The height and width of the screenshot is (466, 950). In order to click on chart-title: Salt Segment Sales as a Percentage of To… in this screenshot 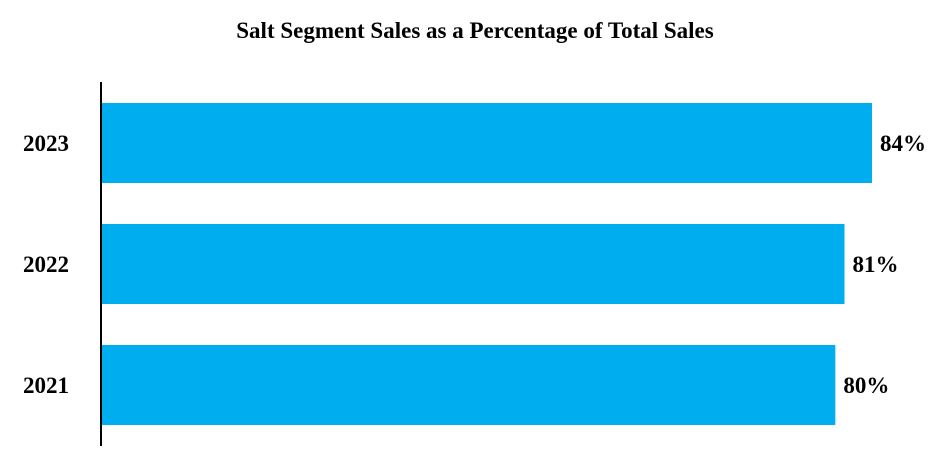, I will do `click(475, 30)`.